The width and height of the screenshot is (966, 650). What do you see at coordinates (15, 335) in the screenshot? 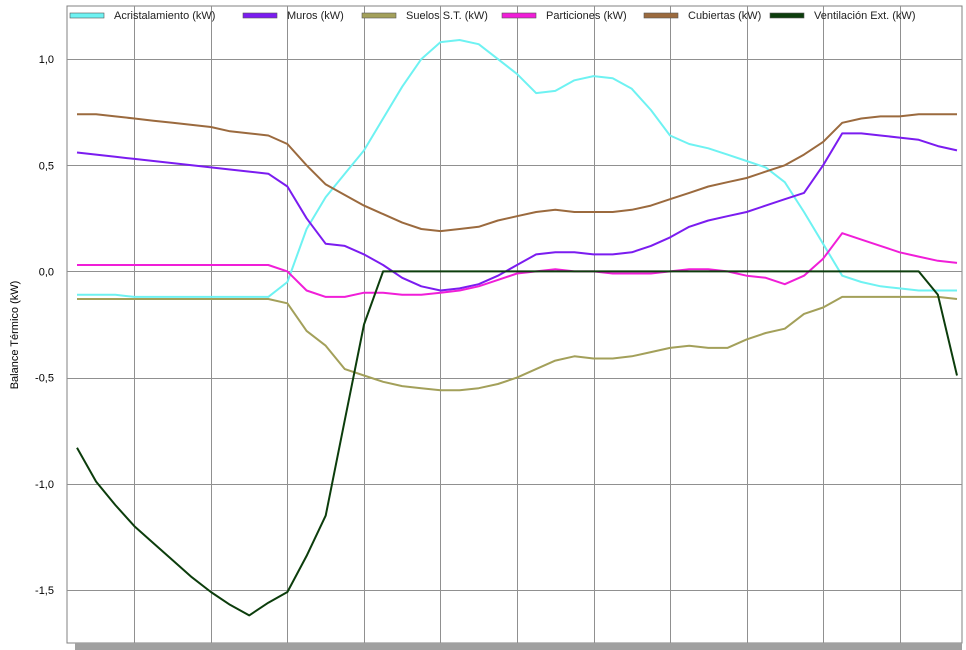
I see `y-axis-title: Balance Térmico (kW)` at bounding box center [15, 335].